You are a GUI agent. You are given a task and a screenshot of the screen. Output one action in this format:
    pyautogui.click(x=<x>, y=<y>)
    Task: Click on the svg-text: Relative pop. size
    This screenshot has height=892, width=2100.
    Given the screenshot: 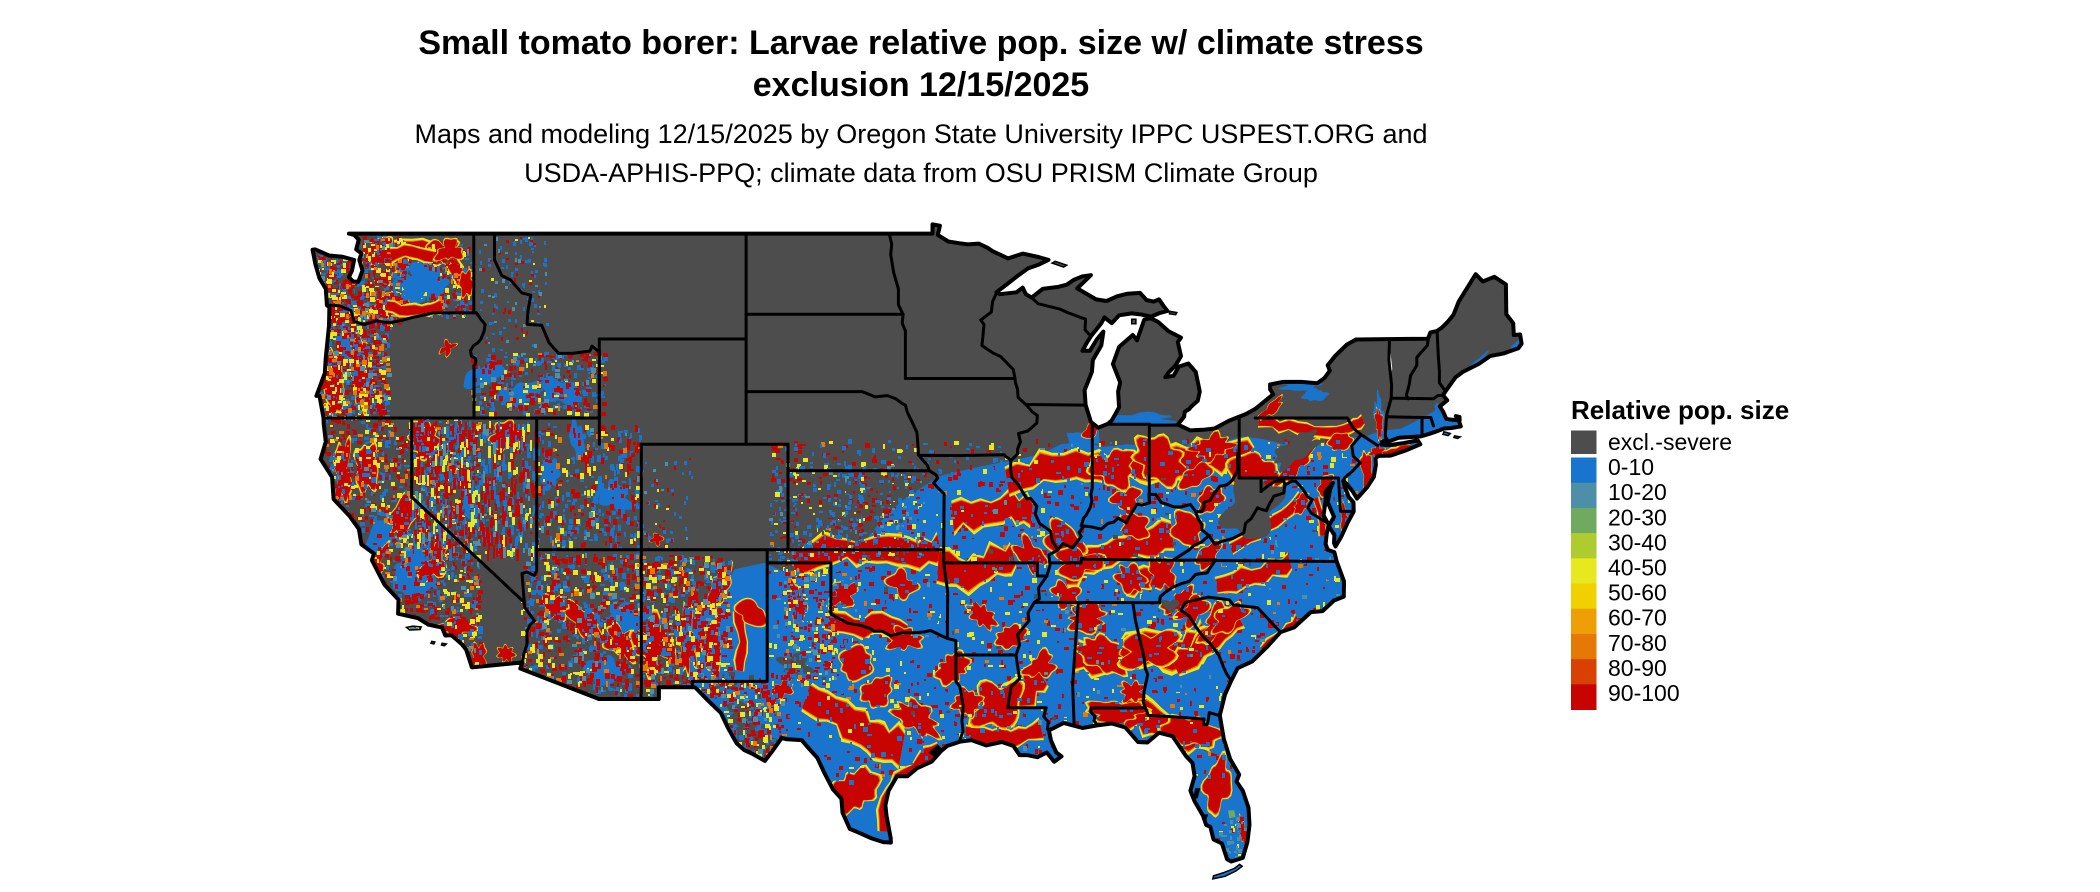 What is the action you would take?
    pyautogui.click(x=1680, y=410)
    